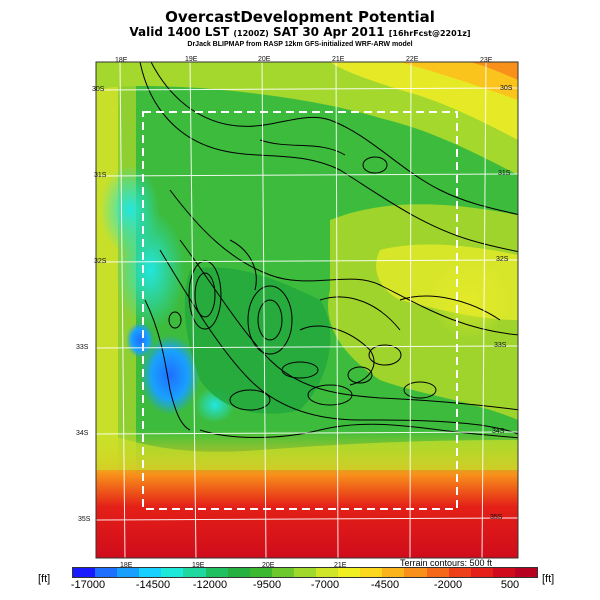  What do you see at coordinates (548, 579) in the screenshot?
I see `legend-unit-right: [ft]` at bounding box center [548, 579].